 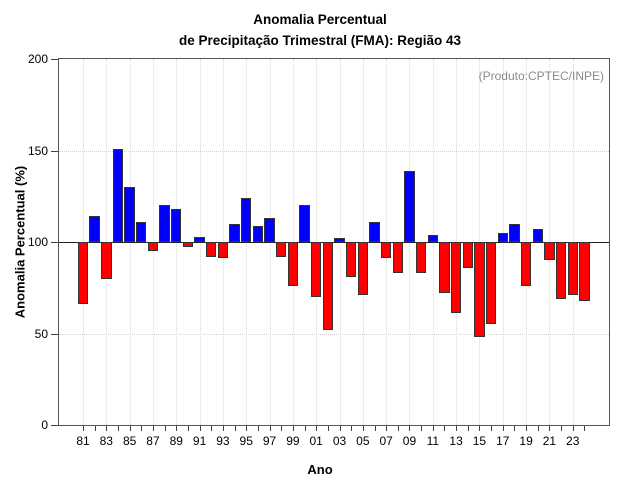 What do you see at coordinates (41, 333) in the screenshot?
I see `y-tick-label-50: 50` at bounding box center [41, 333].